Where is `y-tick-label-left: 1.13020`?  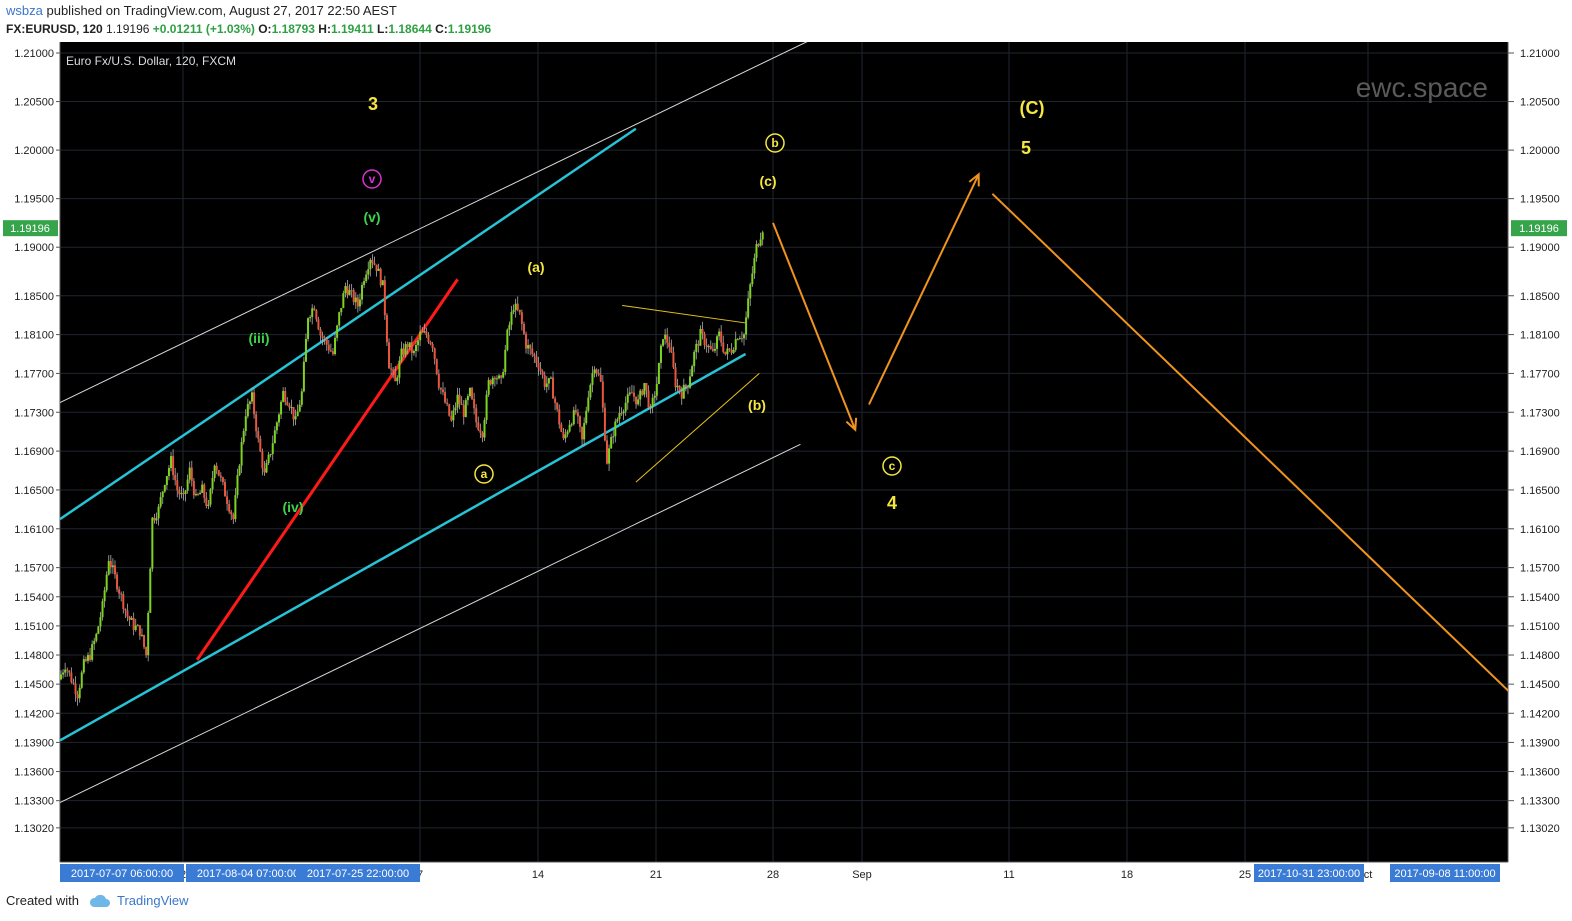
y-tick-label-left: 1.13020 is located at coordinates (34, 829).